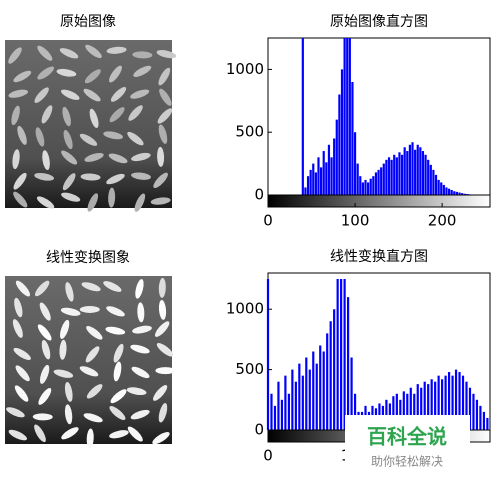 This screenshot has width=494, height=500. What do you see at coordinates (268, 456) in the screenshot?
I see `x-tick-label: 0` at bounding box center [268, 456].